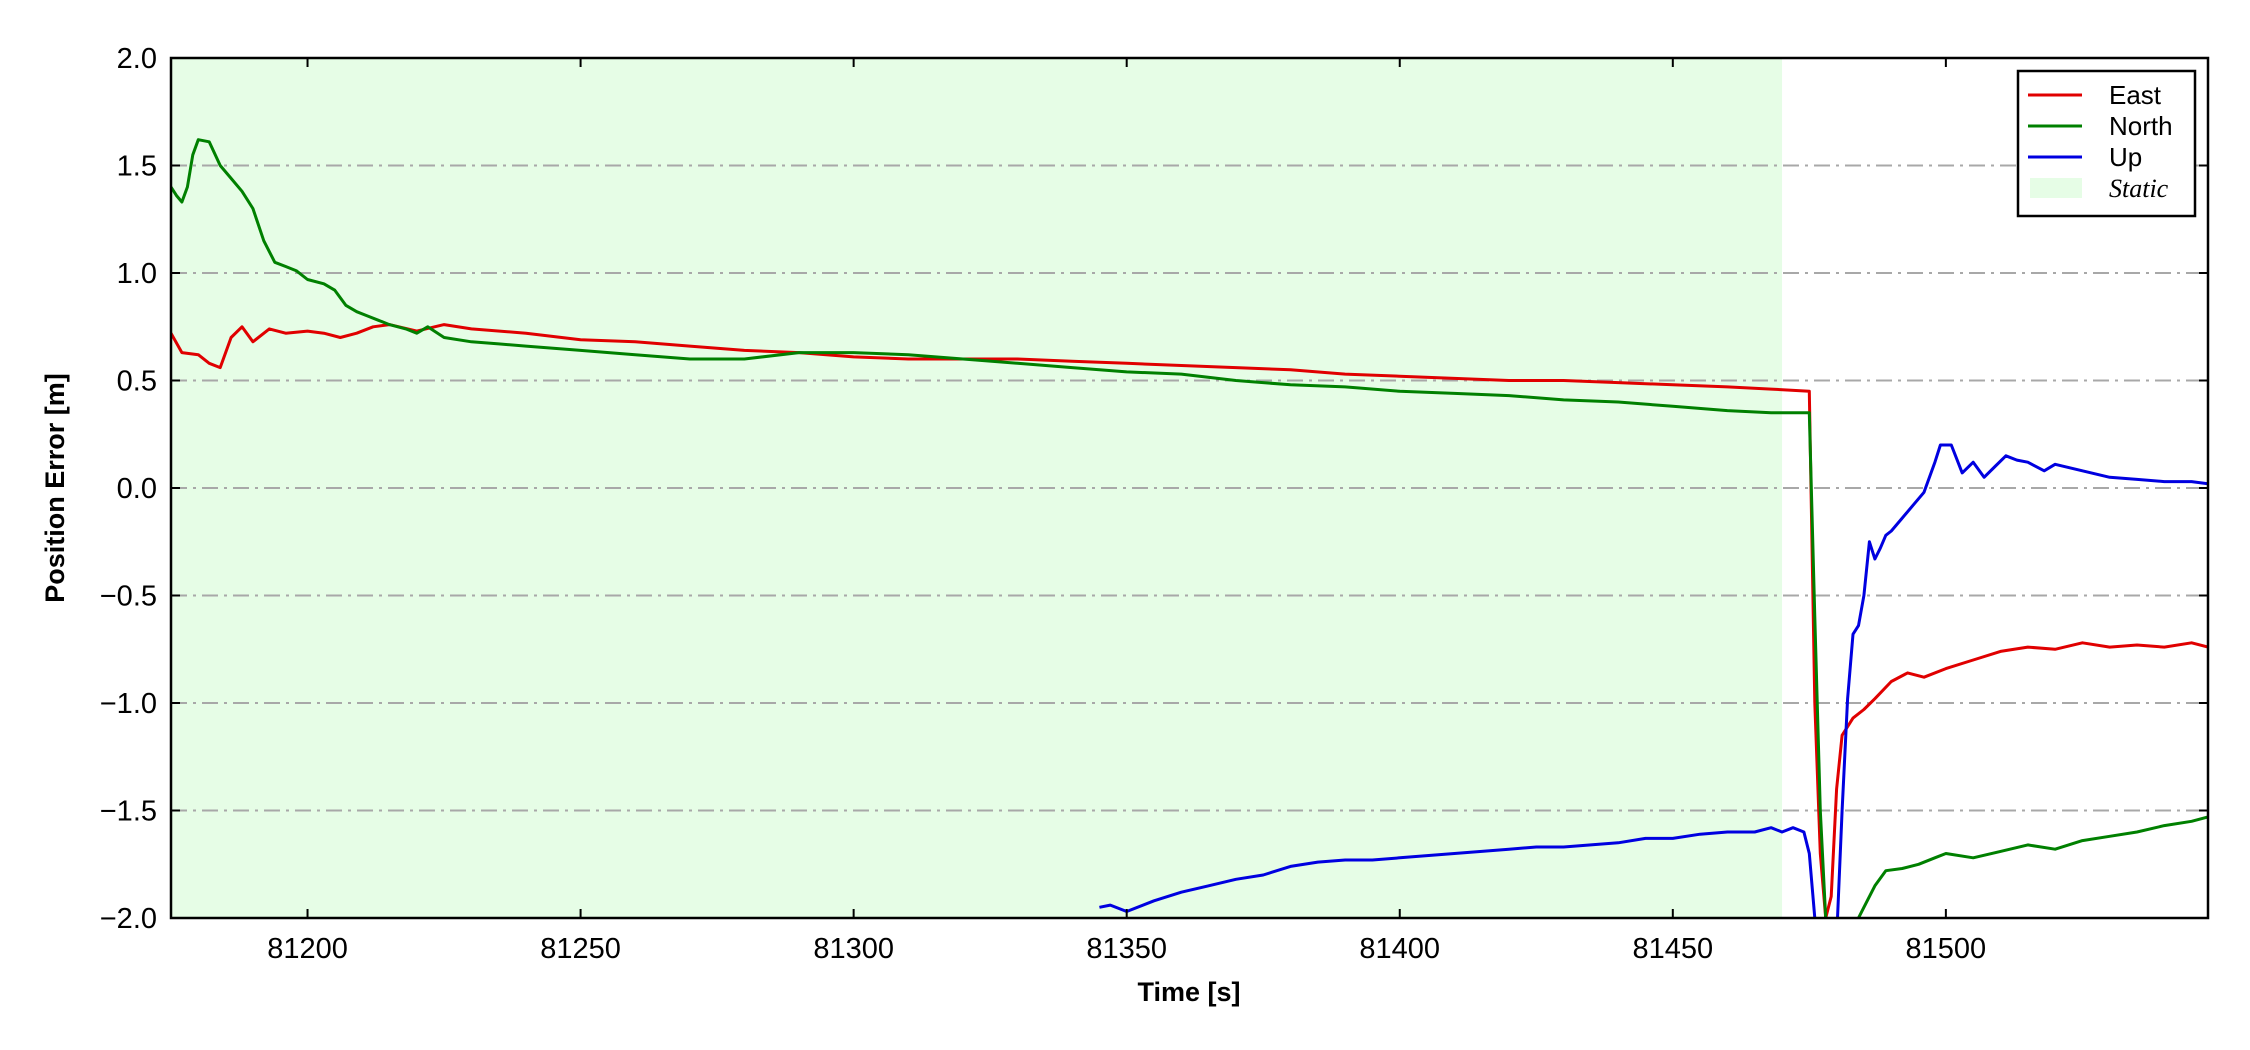 Image resolution: width=2250 pixels, height=1050 pixels. Describe the element at coordinates (853, 949) in the screenshot. I see `x-tick-label: 81300` at that location.